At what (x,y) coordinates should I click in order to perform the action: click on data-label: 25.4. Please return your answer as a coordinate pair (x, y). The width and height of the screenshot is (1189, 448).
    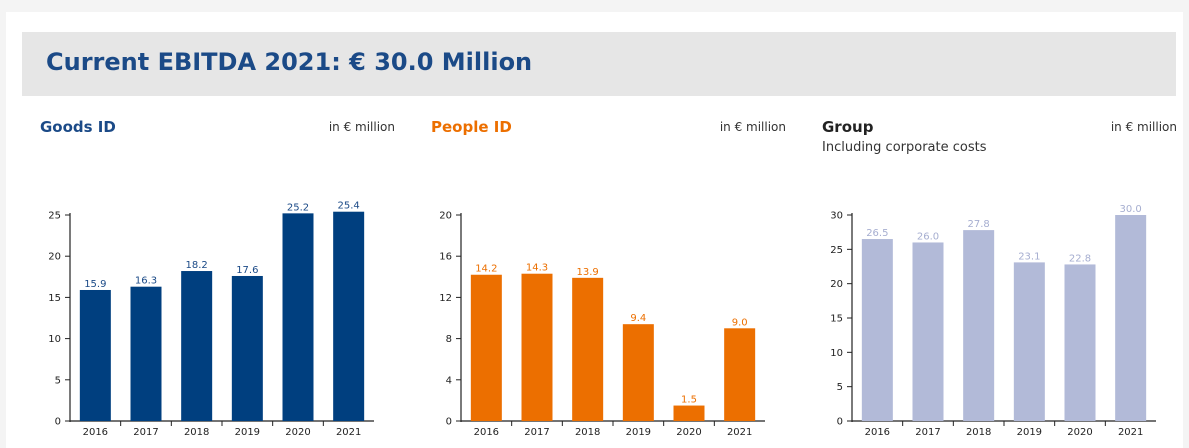
    Looking at the image, I should click on (349, 206).